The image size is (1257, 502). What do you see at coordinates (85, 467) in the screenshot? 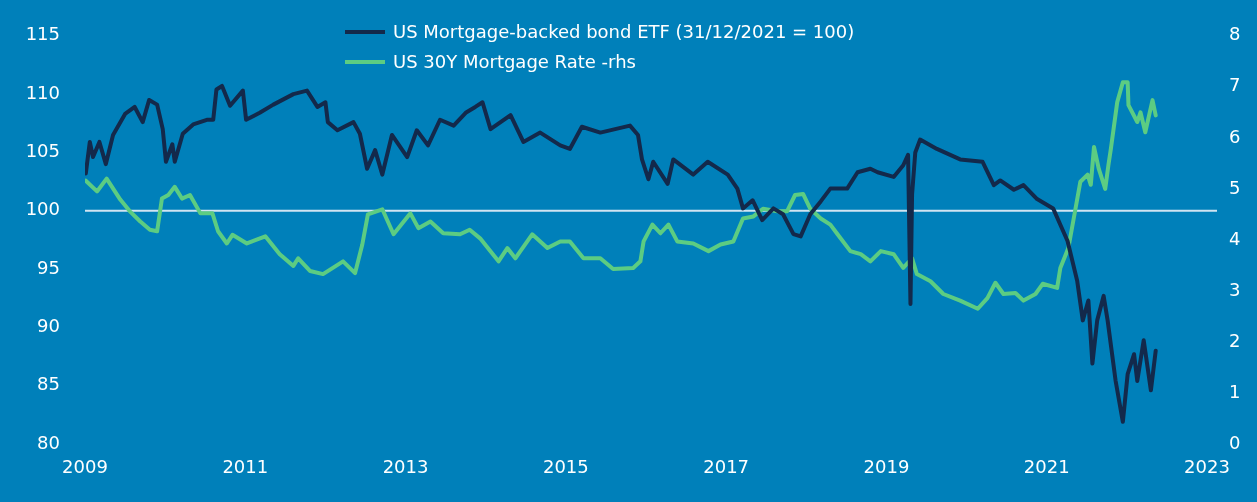
I see `x-tick-label: 2009` at bounding box center [85, 467].